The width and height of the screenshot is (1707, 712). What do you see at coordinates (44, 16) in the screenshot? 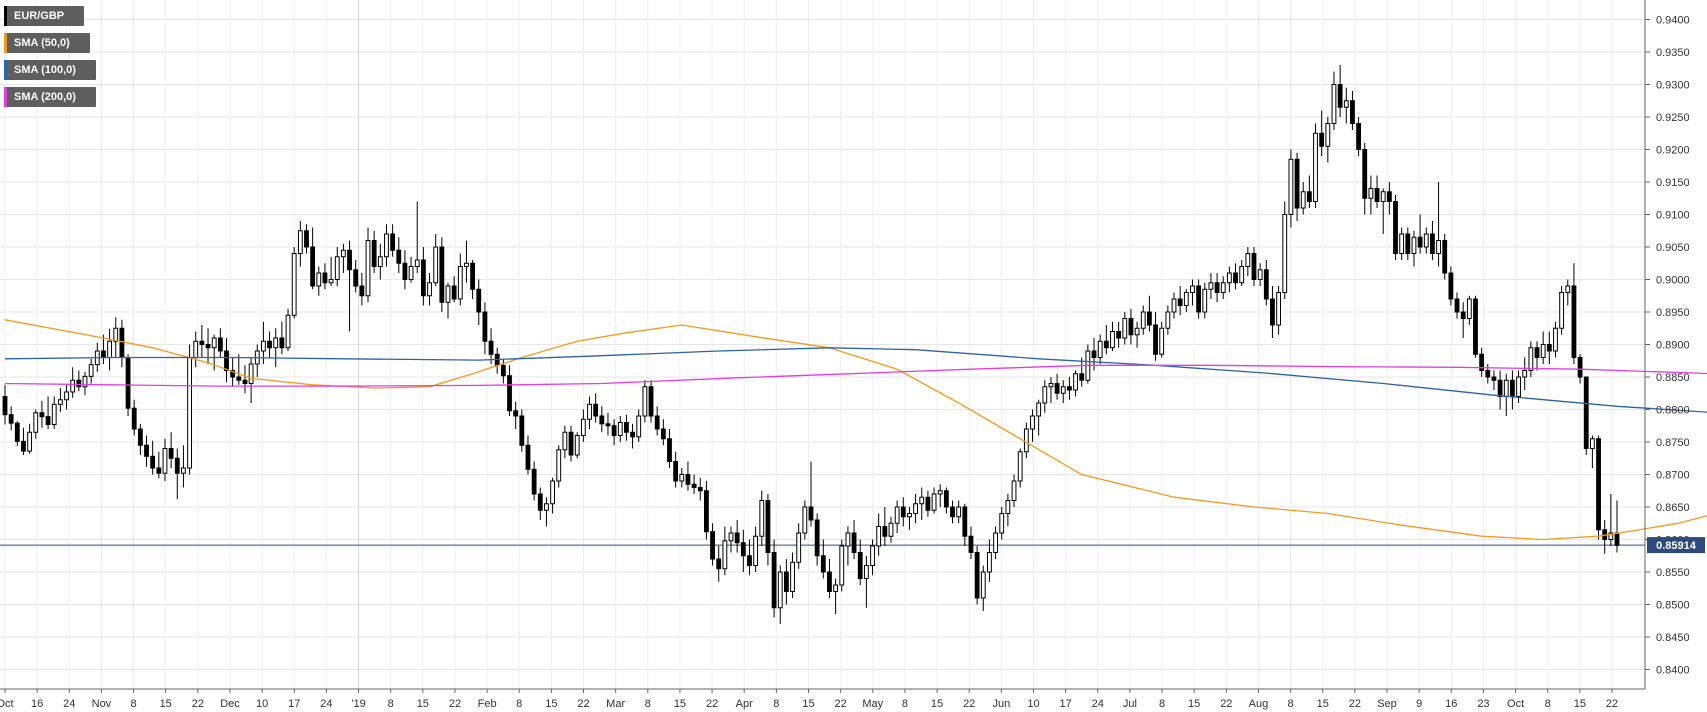
I see `legend-item-eurgbp: EUR/GBP` at bounding box center [44, 16].